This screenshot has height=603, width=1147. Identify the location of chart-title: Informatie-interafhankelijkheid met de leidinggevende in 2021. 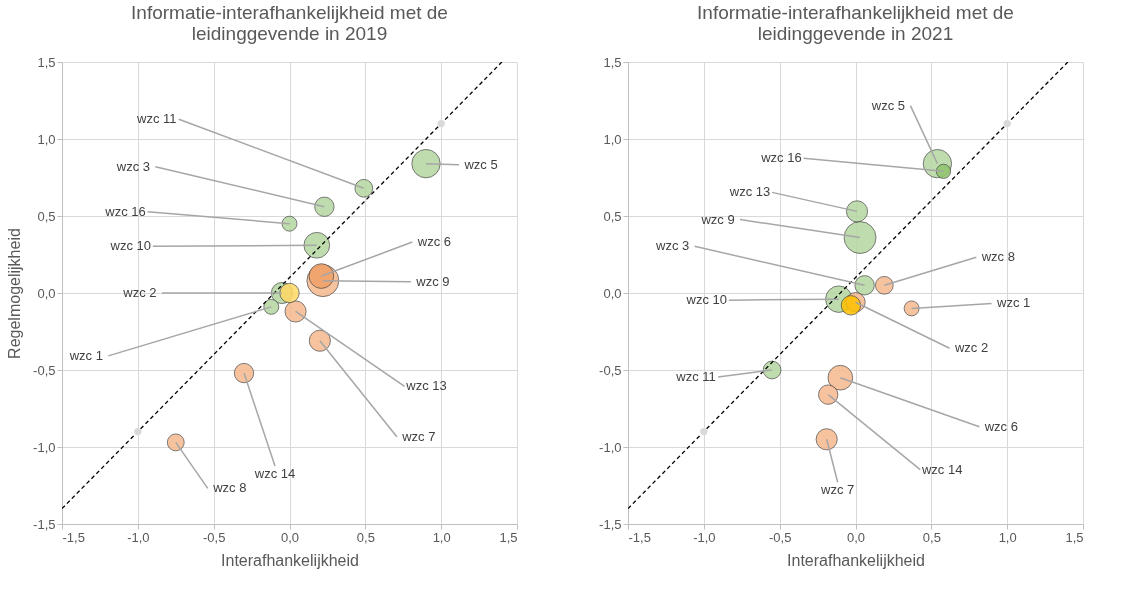
(855, 23).